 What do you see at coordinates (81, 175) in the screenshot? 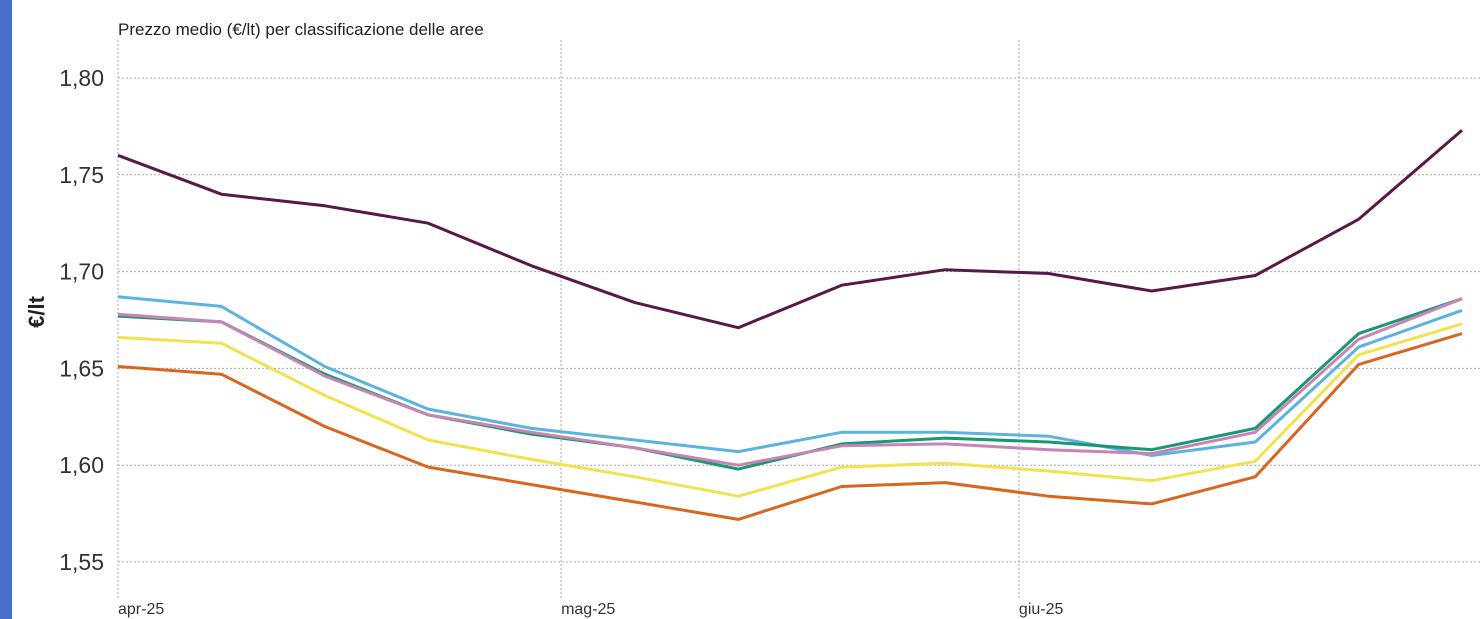
I see `y-tick-label: 1,75` at bounding box center [81, 175].